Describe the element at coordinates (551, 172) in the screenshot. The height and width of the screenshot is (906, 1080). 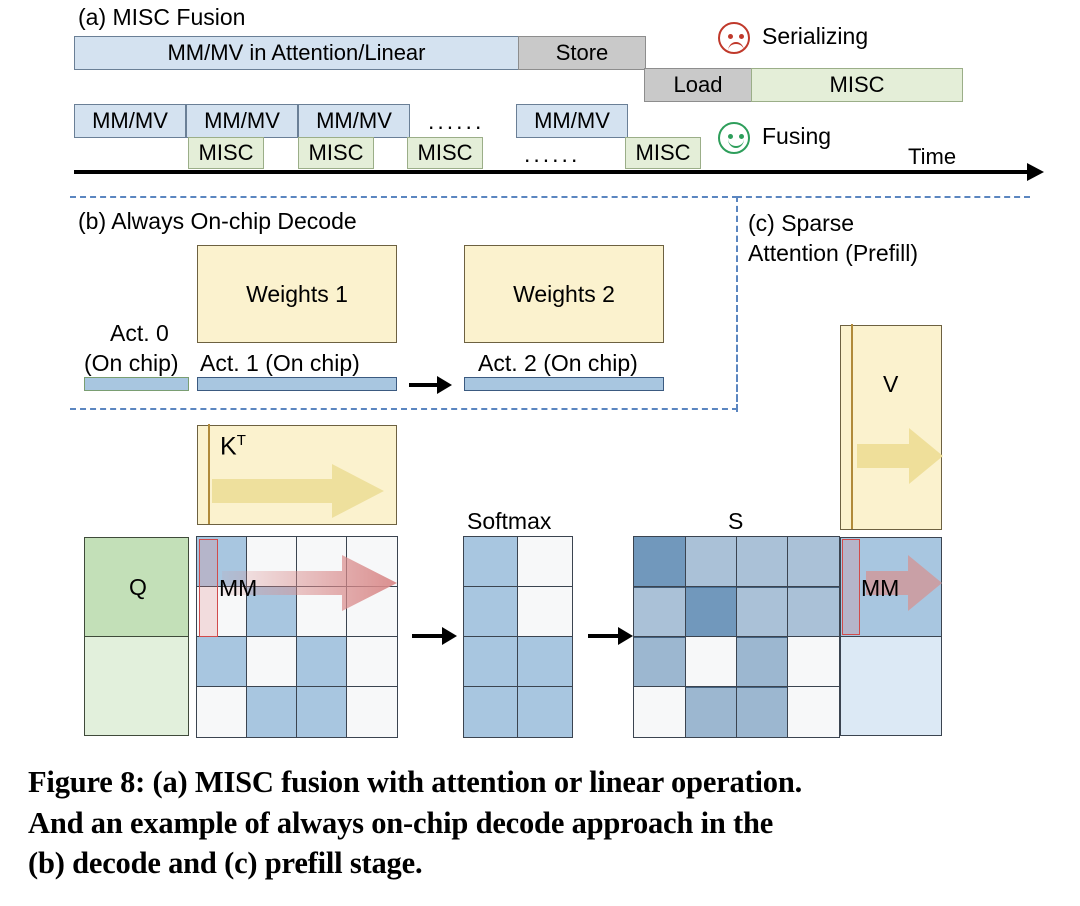
I see `time-axis-line` at that location.